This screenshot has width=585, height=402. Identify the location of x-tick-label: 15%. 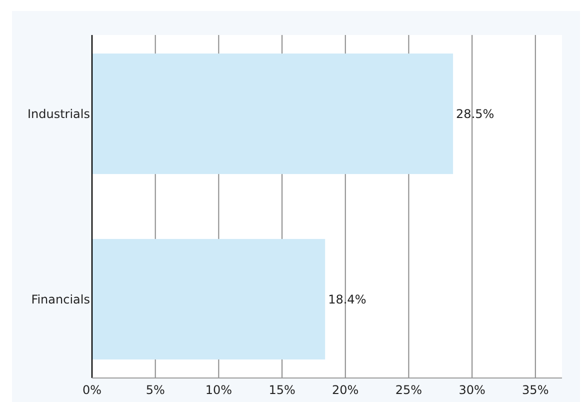
(282, 390).